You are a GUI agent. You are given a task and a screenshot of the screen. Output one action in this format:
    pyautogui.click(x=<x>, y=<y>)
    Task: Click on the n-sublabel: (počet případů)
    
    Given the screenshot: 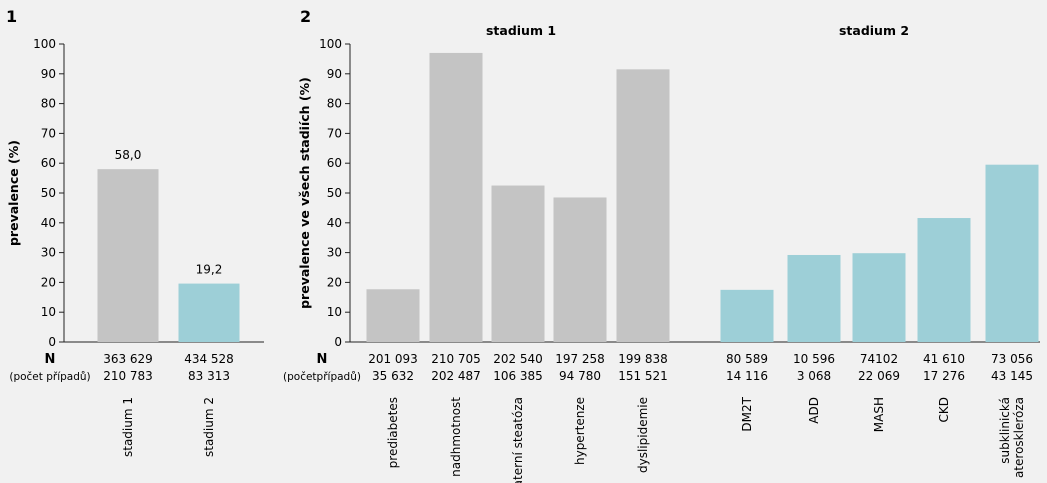 What is the action you would take?
    pyautogui.click(x=49, y=377)
    